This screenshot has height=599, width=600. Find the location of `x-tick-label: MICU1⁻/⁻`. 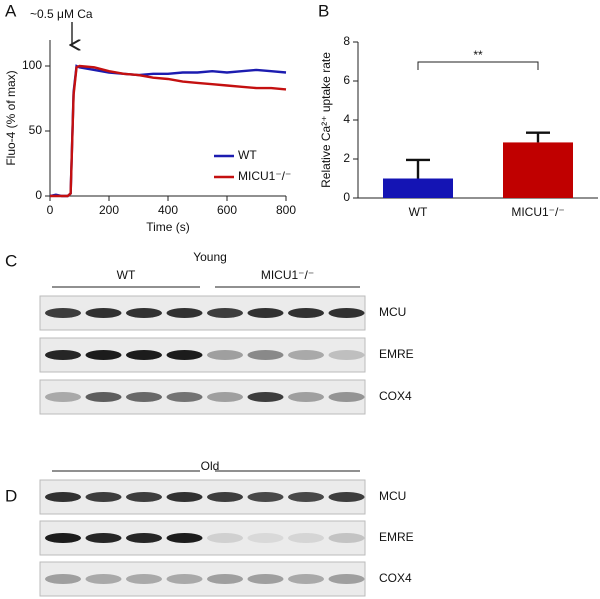

x-tick-label: MICU1⁻/⁻ is located at coordinates (537, 212).